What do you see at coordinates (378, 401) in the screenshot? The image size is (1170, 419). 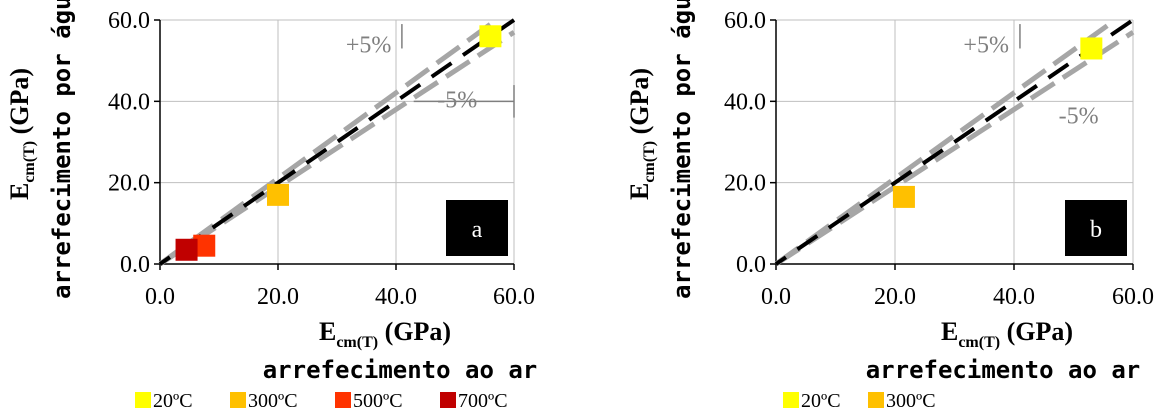 I see `legend-label-2: 500ºC` at bounding box center [378, 401].